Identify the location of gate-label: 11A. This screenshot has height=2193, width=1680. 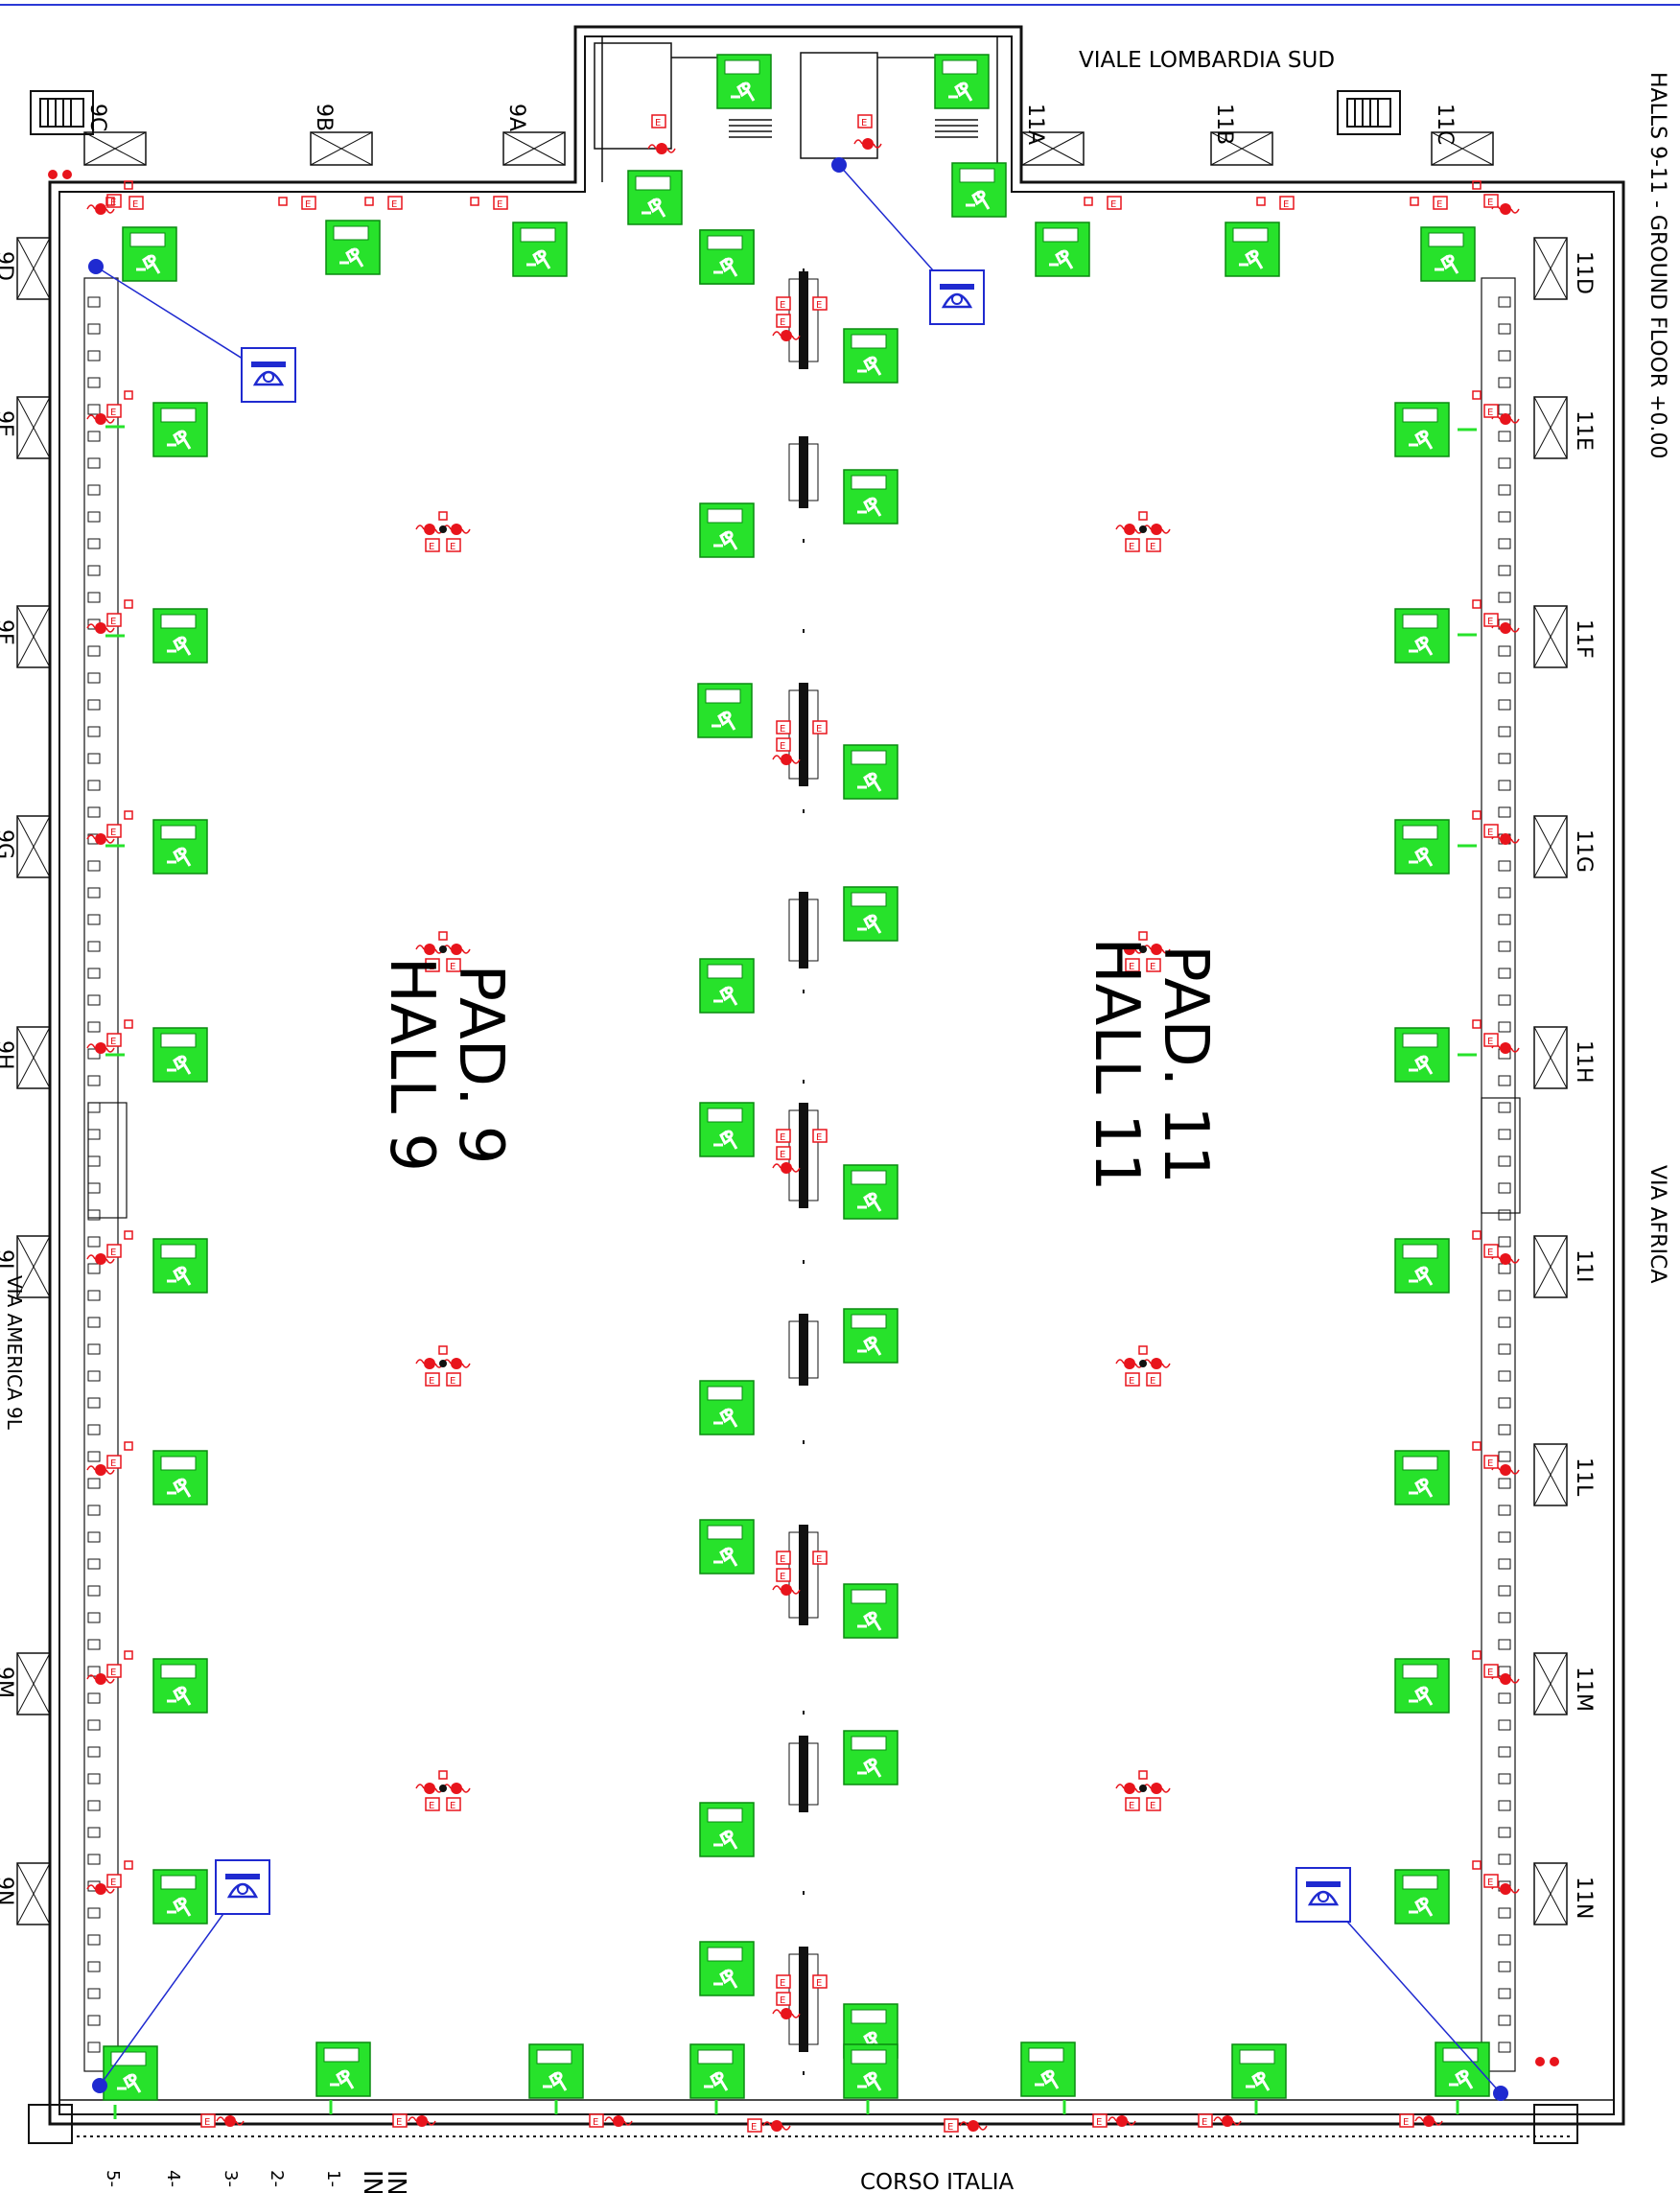
(1035, 124).